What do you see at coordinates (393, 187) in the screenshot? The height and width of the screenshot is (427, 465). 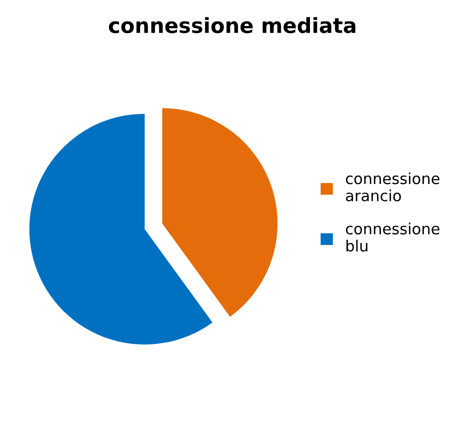 I see `legend-label: connessione arancio` at bounding box center [393, 187].